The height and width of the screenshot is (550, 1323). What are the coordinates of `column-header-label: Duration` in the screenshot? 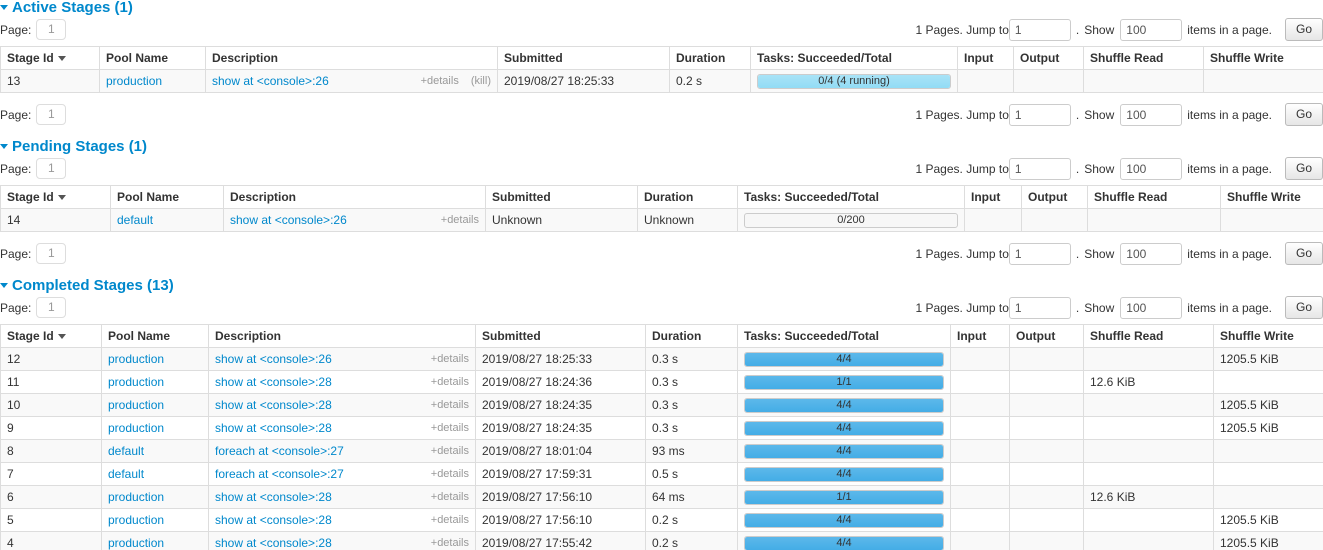 It's located at (677, 336).